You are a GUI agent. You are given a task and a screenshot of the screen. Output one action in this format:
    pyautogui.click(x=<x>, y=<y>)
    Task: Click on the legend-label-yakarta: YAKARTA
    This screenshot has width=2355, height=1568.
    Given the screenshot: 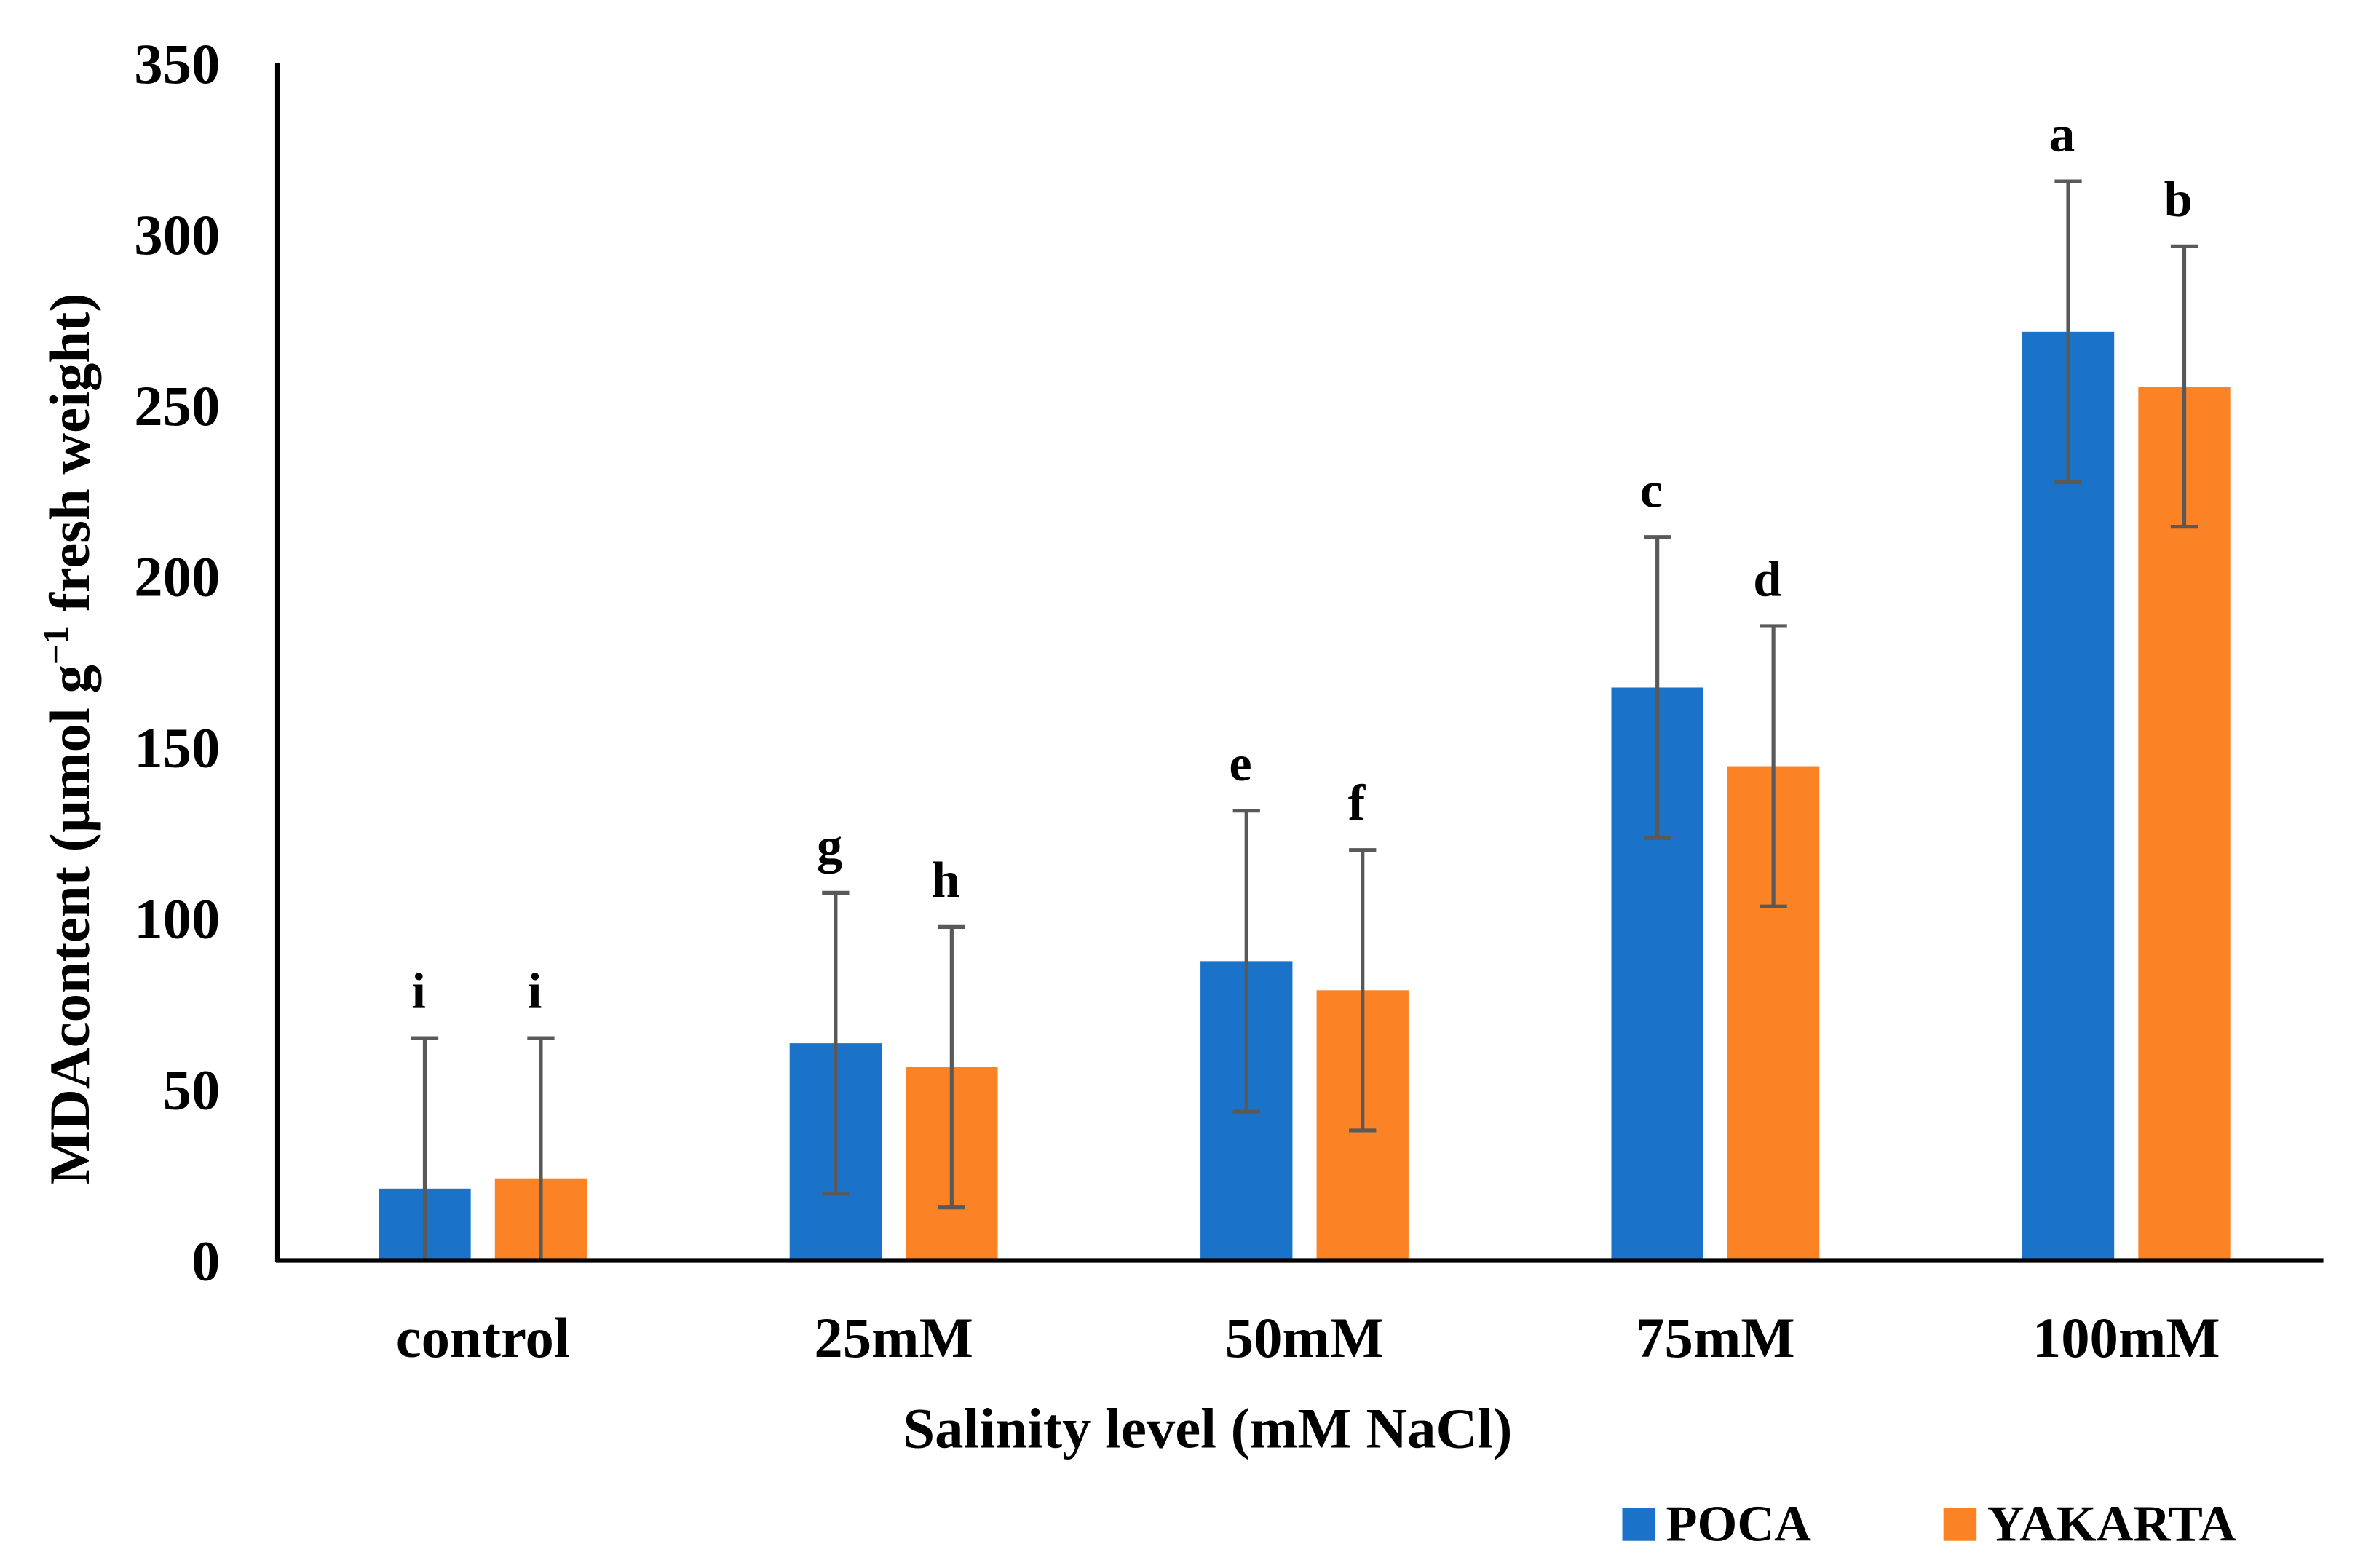 What is the action you would take?
    pyautogui.click(x=2111, y=1524)
    